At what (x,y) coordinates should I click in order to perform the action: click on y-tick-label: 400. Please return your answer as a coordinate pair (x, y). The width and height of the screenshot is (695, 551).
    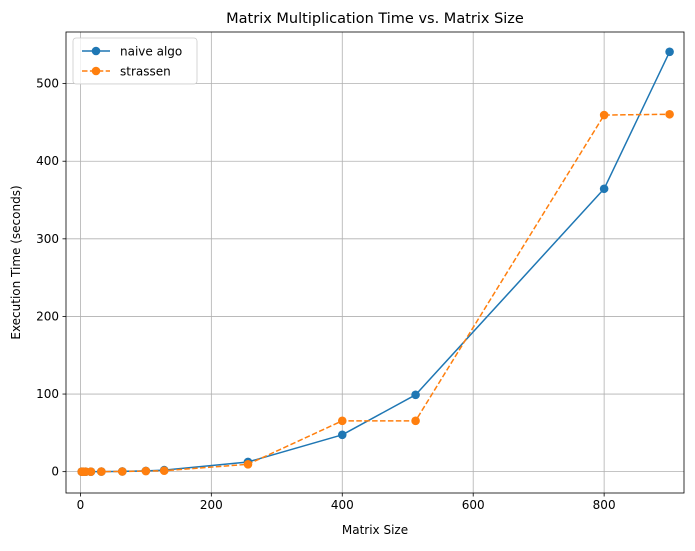
    Looking at the image, I should click on (47, 161).